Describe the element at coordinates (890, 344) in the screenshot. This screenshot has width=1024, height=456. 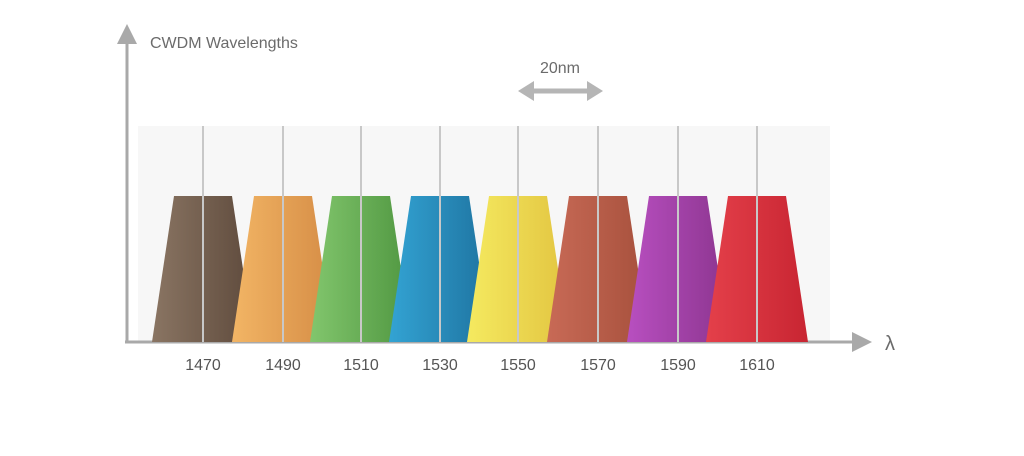
I see `x-axis-symbol: λ` at that location.